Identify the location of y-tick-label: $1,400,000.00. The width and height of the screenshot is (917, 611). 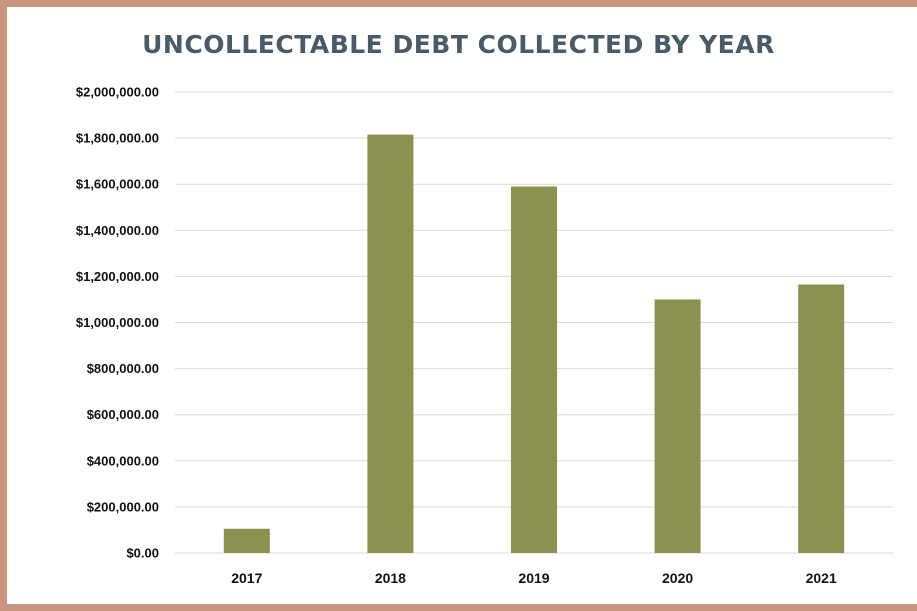
(117, 230).